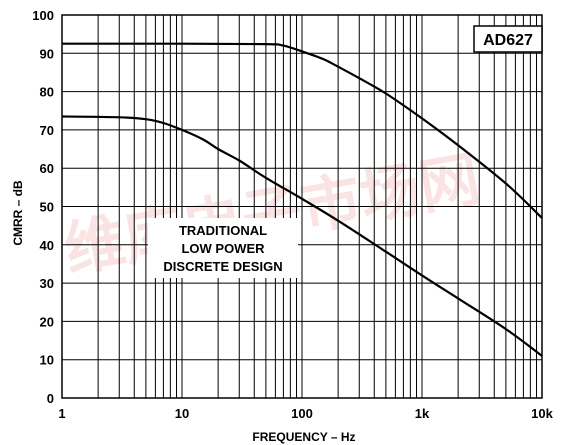  Describe the element at coordinates (18, 213) in the screenshot. I see `y-axis-title: CMRR – dB` at that location.